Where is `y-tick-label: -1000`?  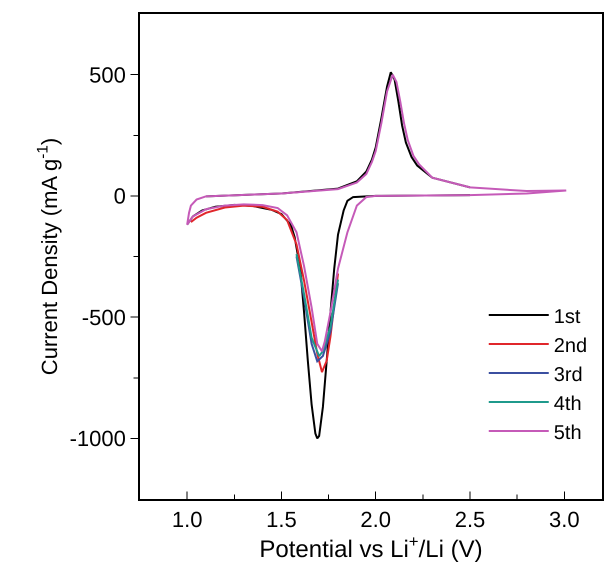
y-tick-label: -1000 is located at coordinates (98, 439).